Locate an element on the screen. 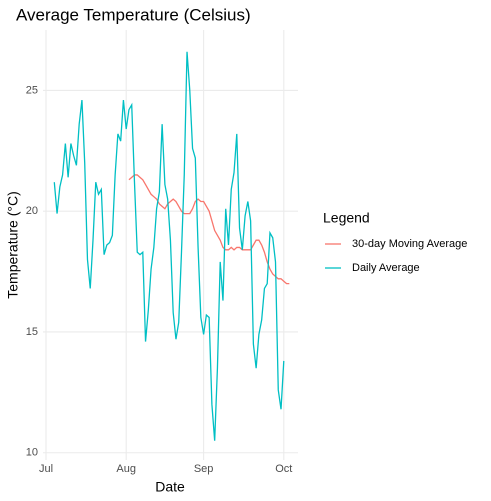 The height and width of the screenshot is (501, 491). y-tick-label: 20 is located at coordinates (32, 211).